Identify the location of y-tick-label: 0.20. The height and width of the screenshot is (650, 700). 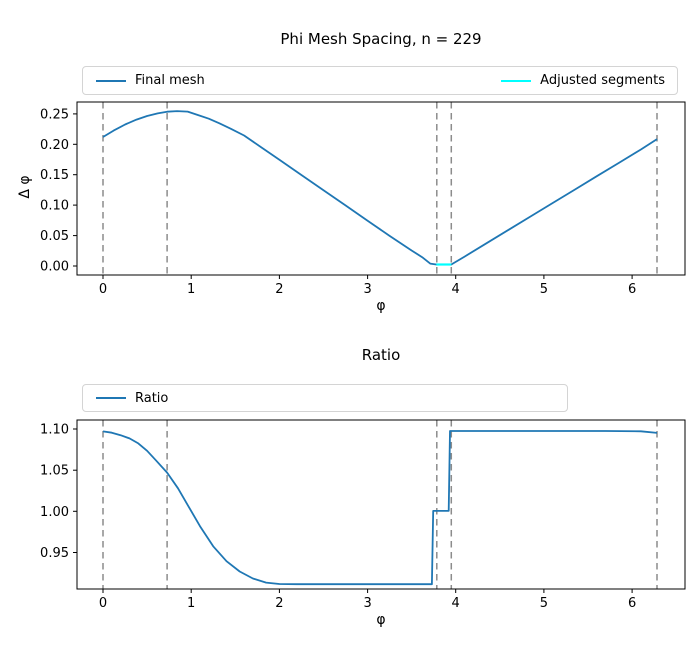
(54, 145).